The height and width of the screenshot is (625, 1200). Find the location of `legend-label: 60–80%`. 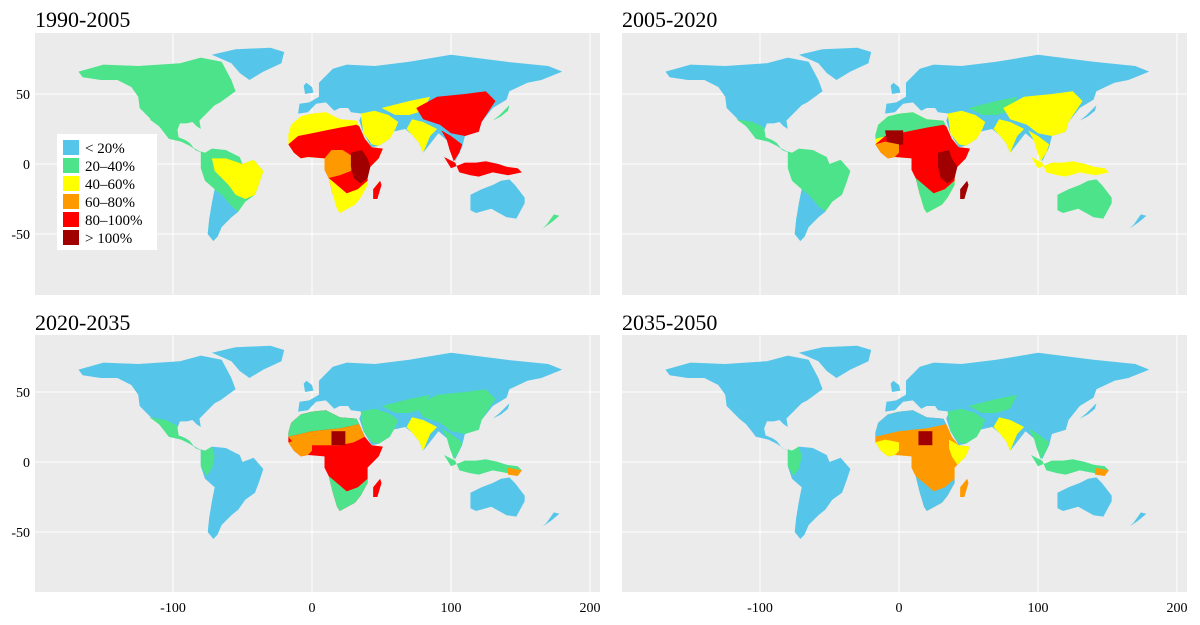

legend-label: 60–80% is located at coordinates (110, 203).